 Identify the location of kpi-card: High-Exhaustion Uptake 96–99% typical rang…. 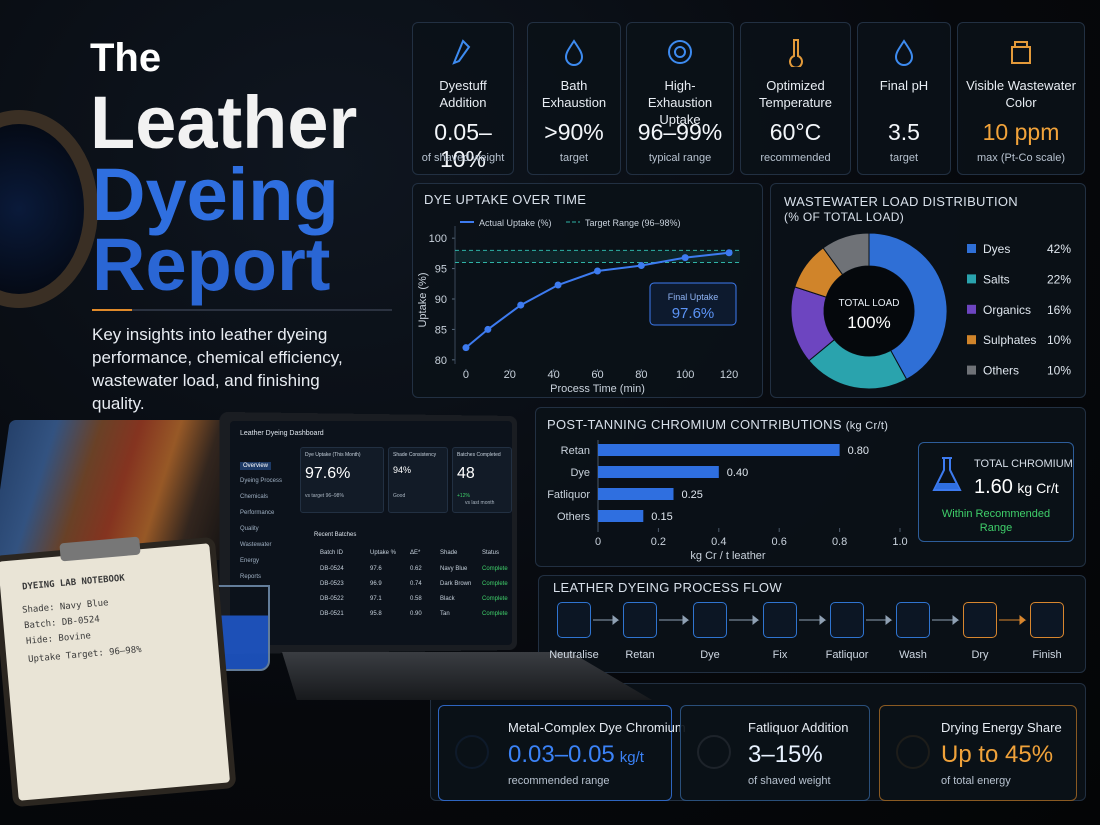
(680, 98).